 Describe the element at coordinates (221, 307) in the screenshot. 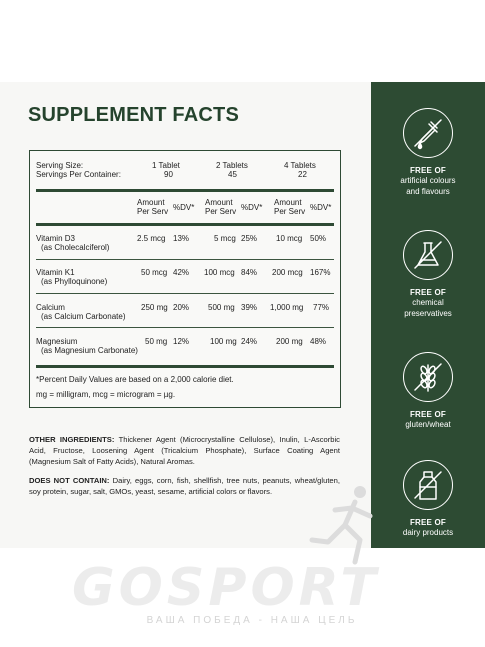

I see `nutrient-amount: 500 mg` at that location.